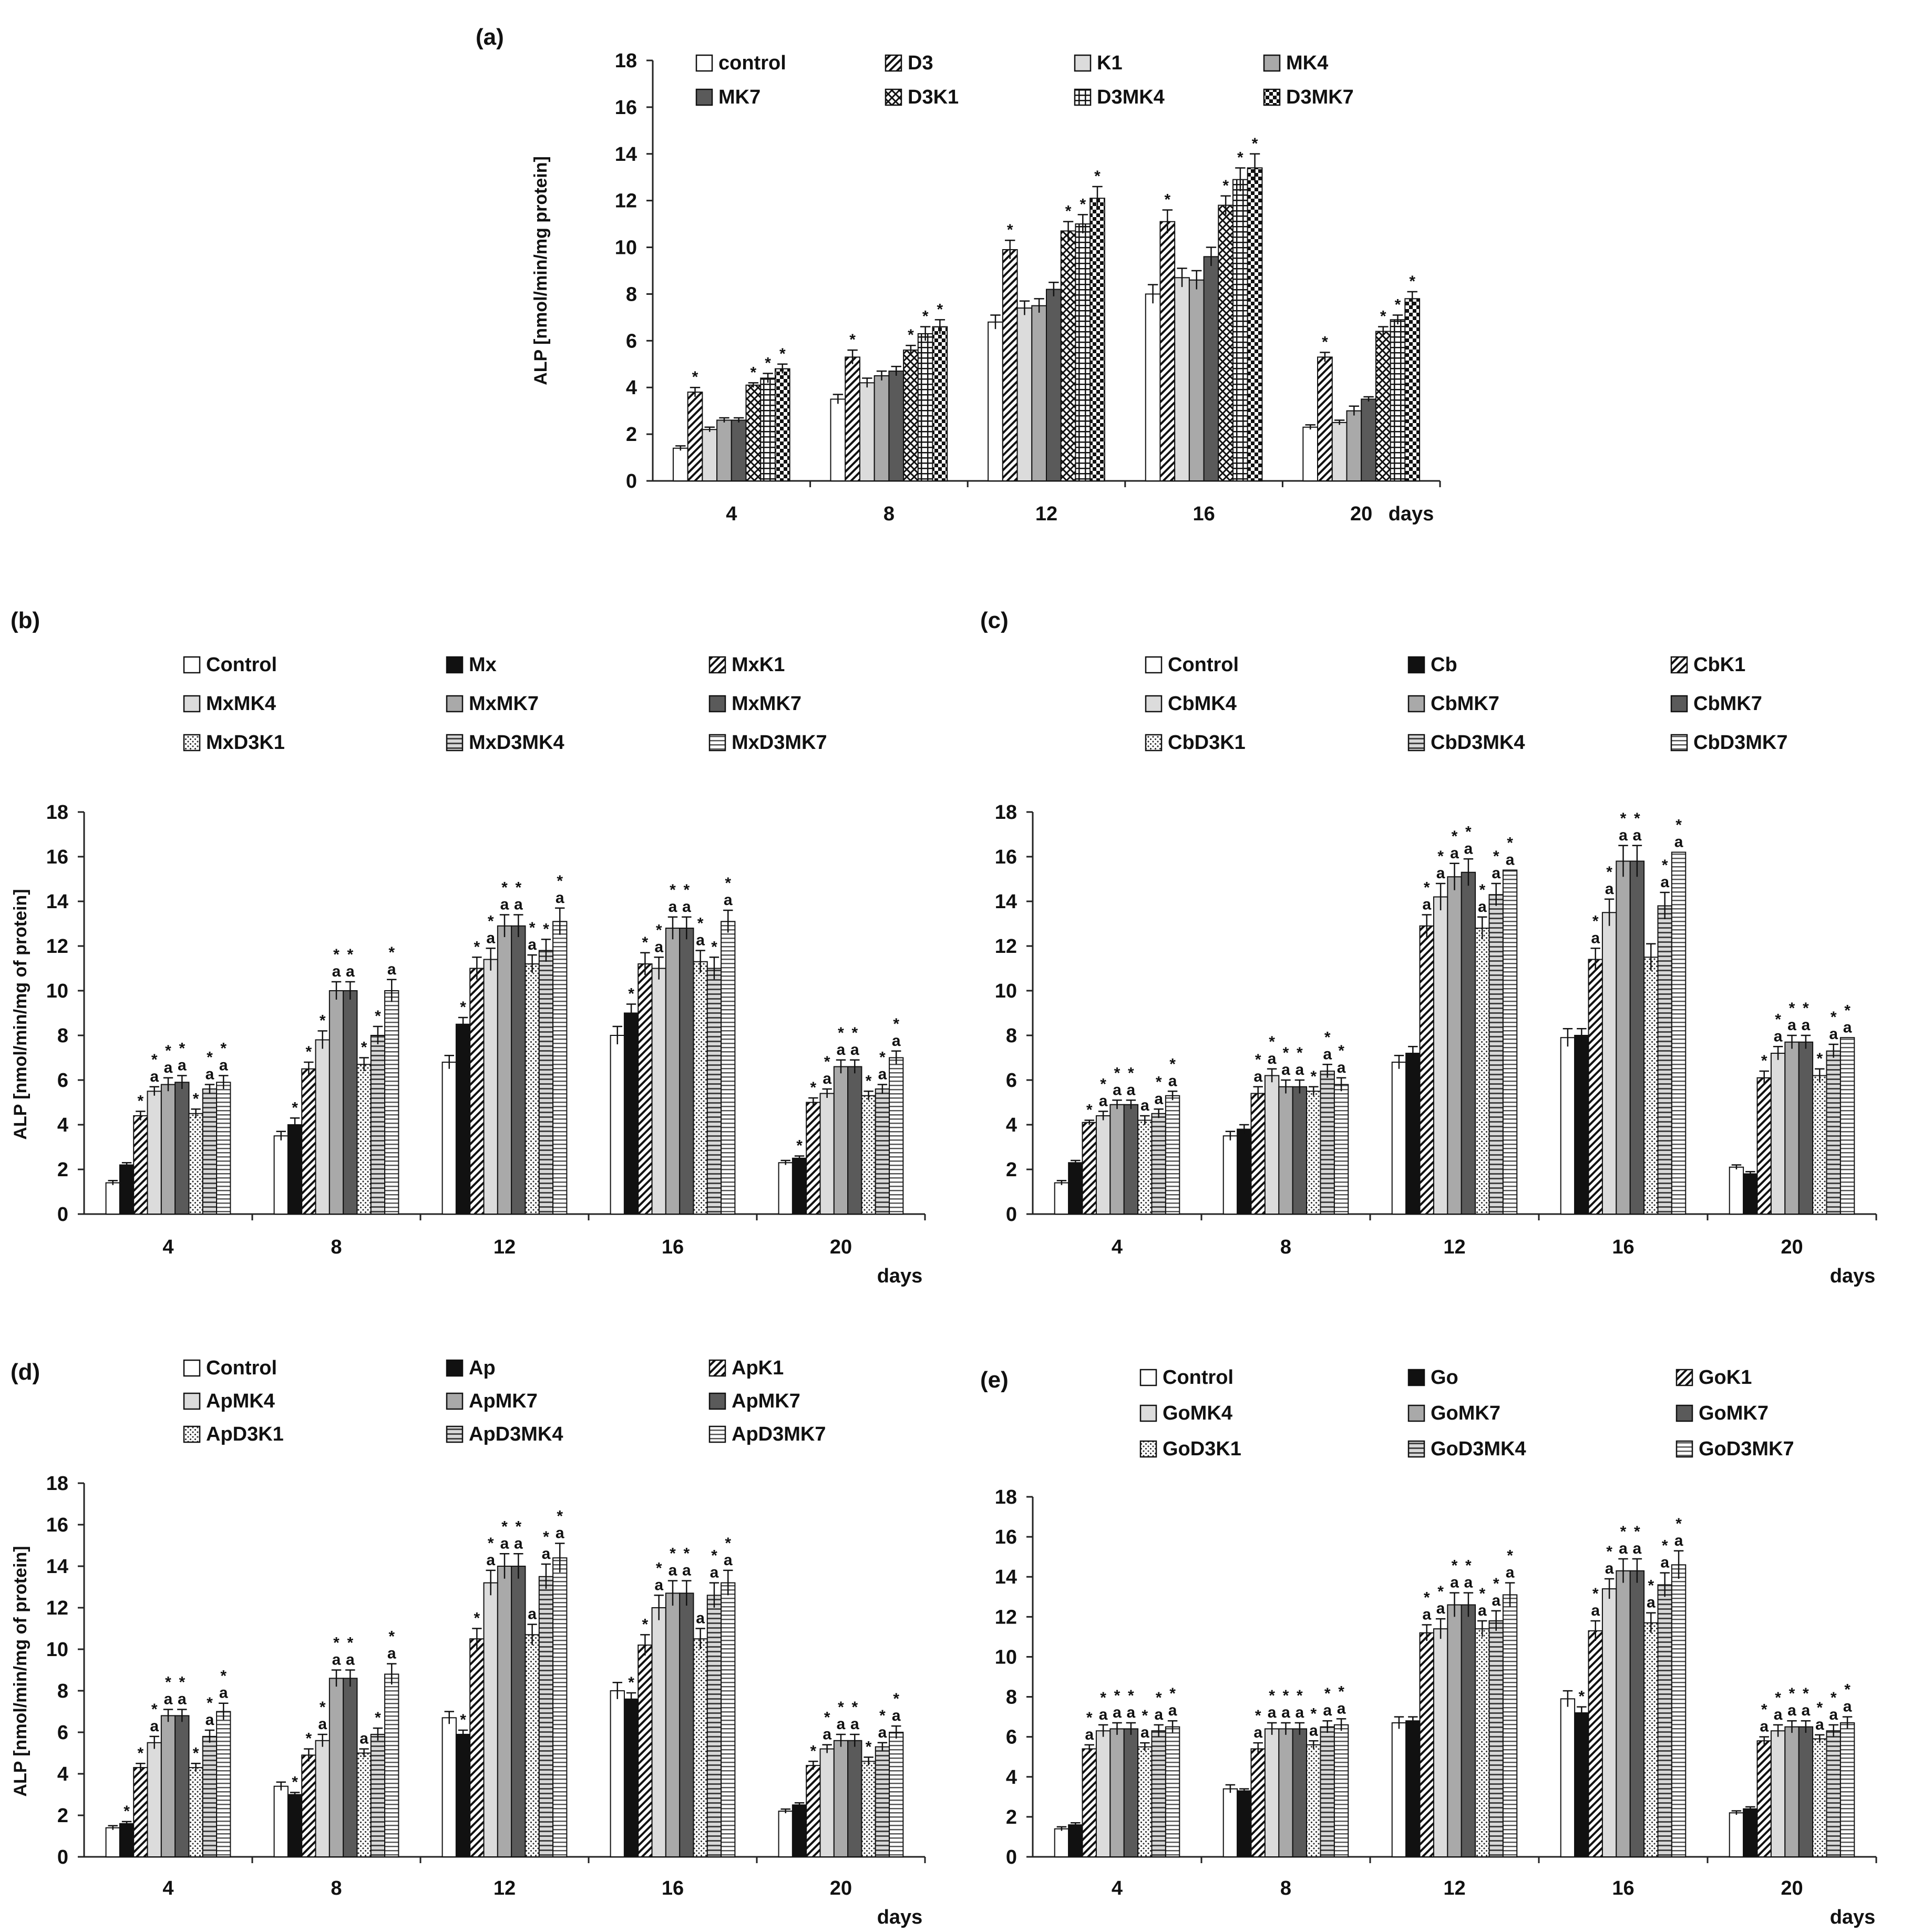 The image size is (1912, 1932). Describe the element at coordinates (1416, 1413) in the screenshot. I see `legend-swatch-GoMK7` at that location.